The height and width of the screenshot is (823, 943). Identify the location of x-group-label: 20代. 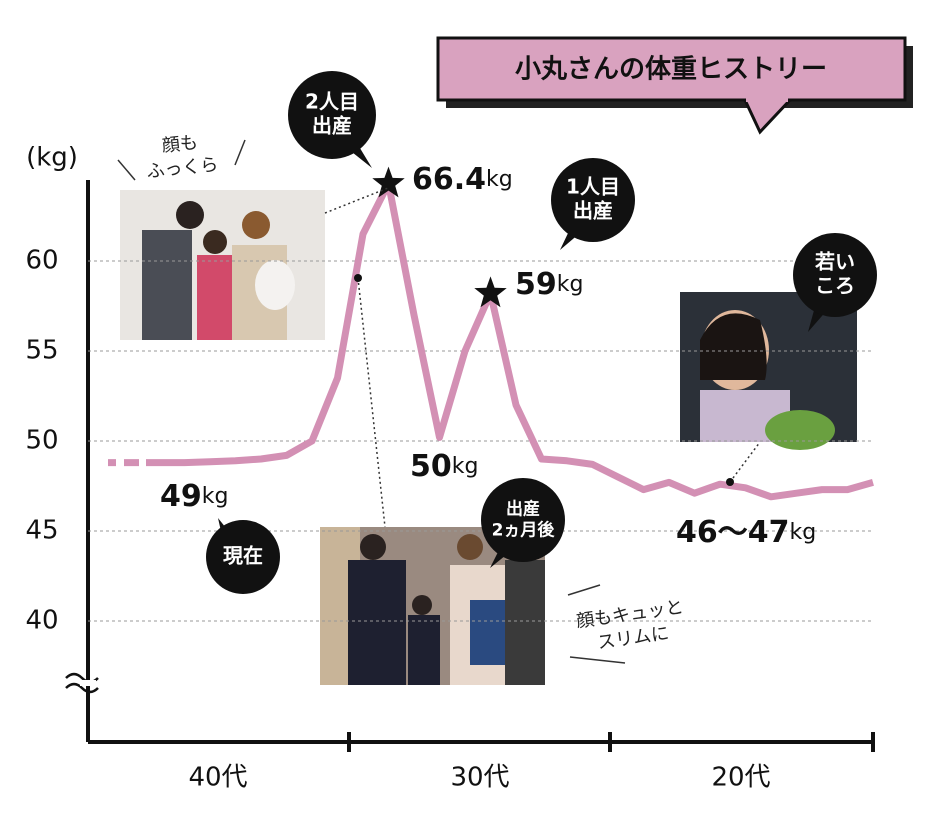
(740, 778).